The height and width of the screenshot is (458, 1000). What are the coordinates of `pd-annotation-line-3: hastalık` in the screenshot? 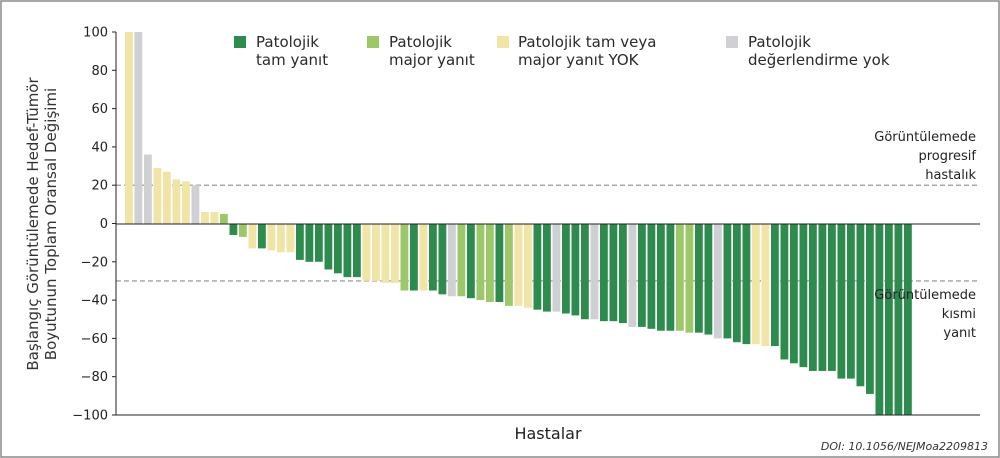 It's located at (950, 175).